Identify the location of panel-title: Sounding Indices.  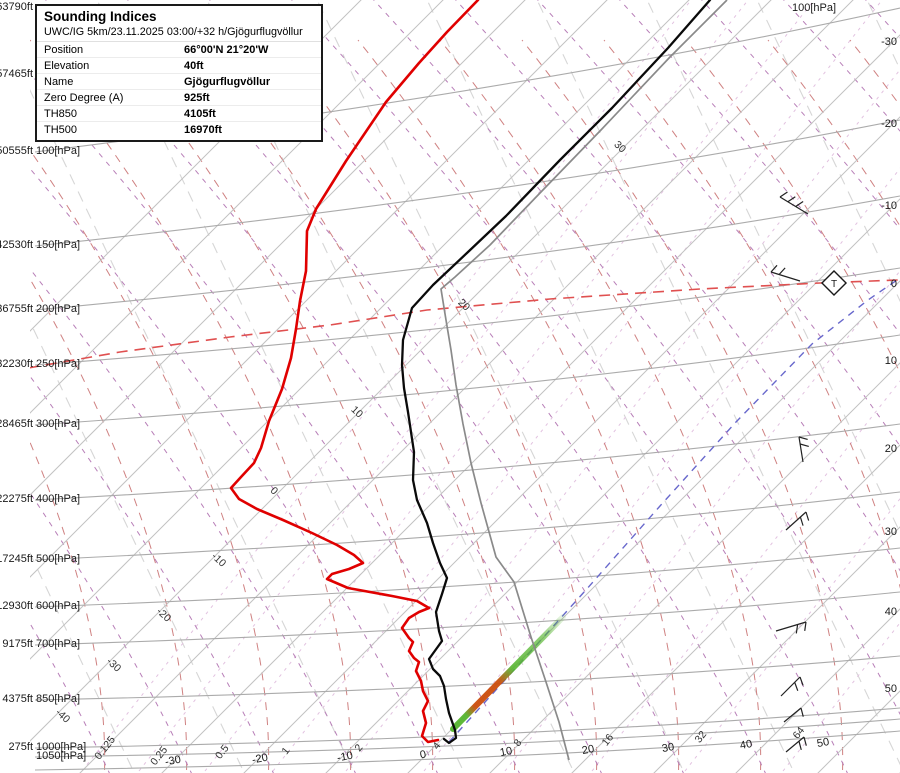
(100, 16).